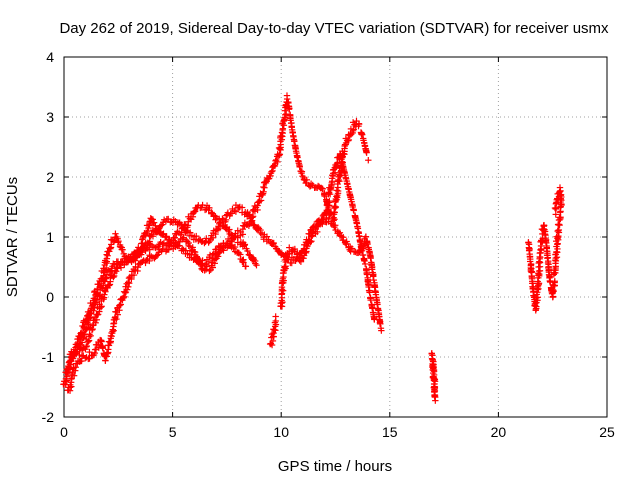 This screenshot has width=640, height=480. I want to click on x-tick-label: 5, so click(173, 432).